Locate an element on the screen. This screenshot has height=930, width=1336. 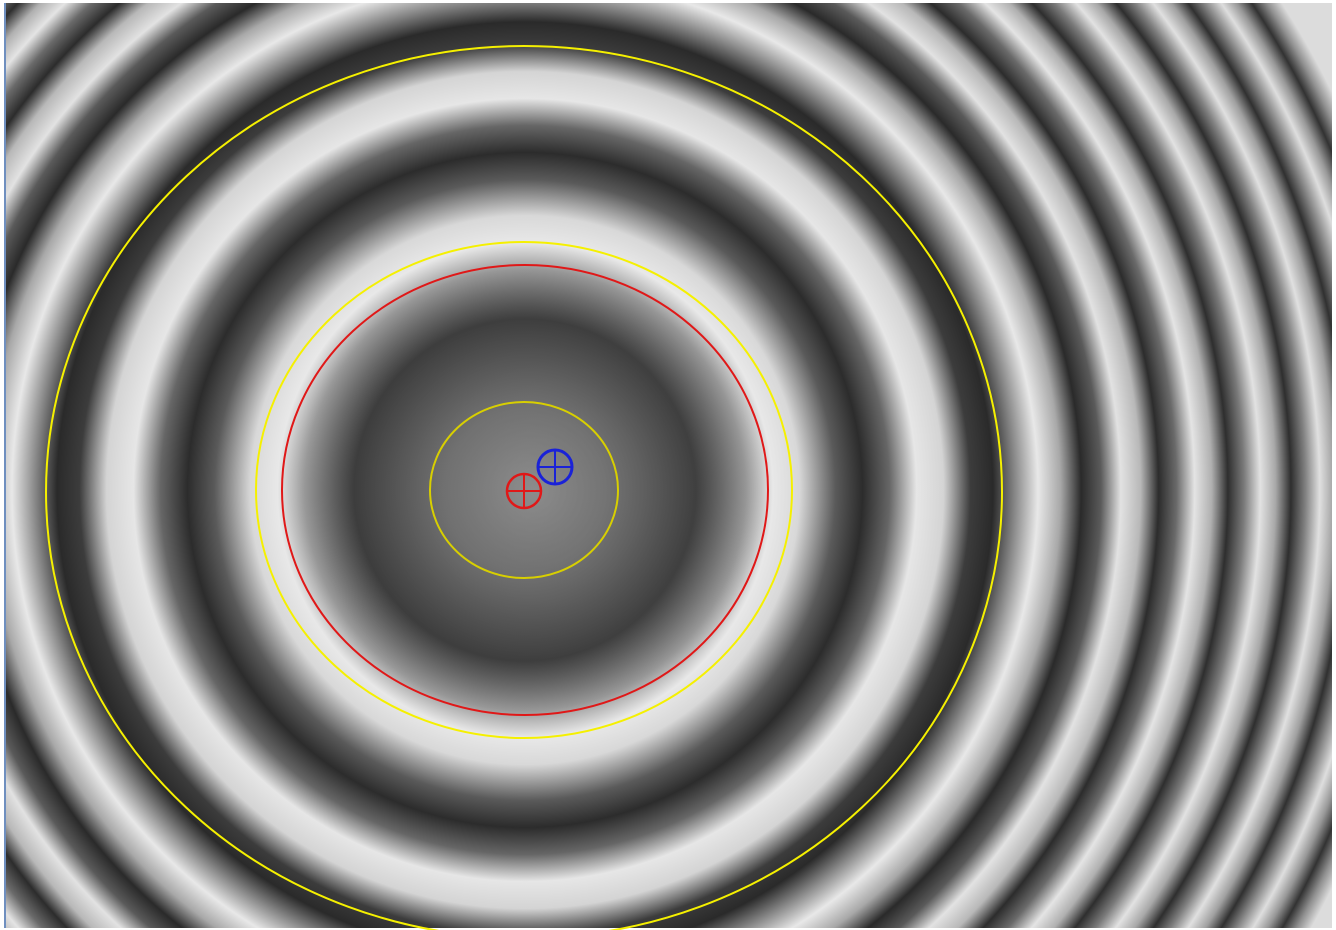
blue-crosshair-marker is located at coordinates (555, 467).